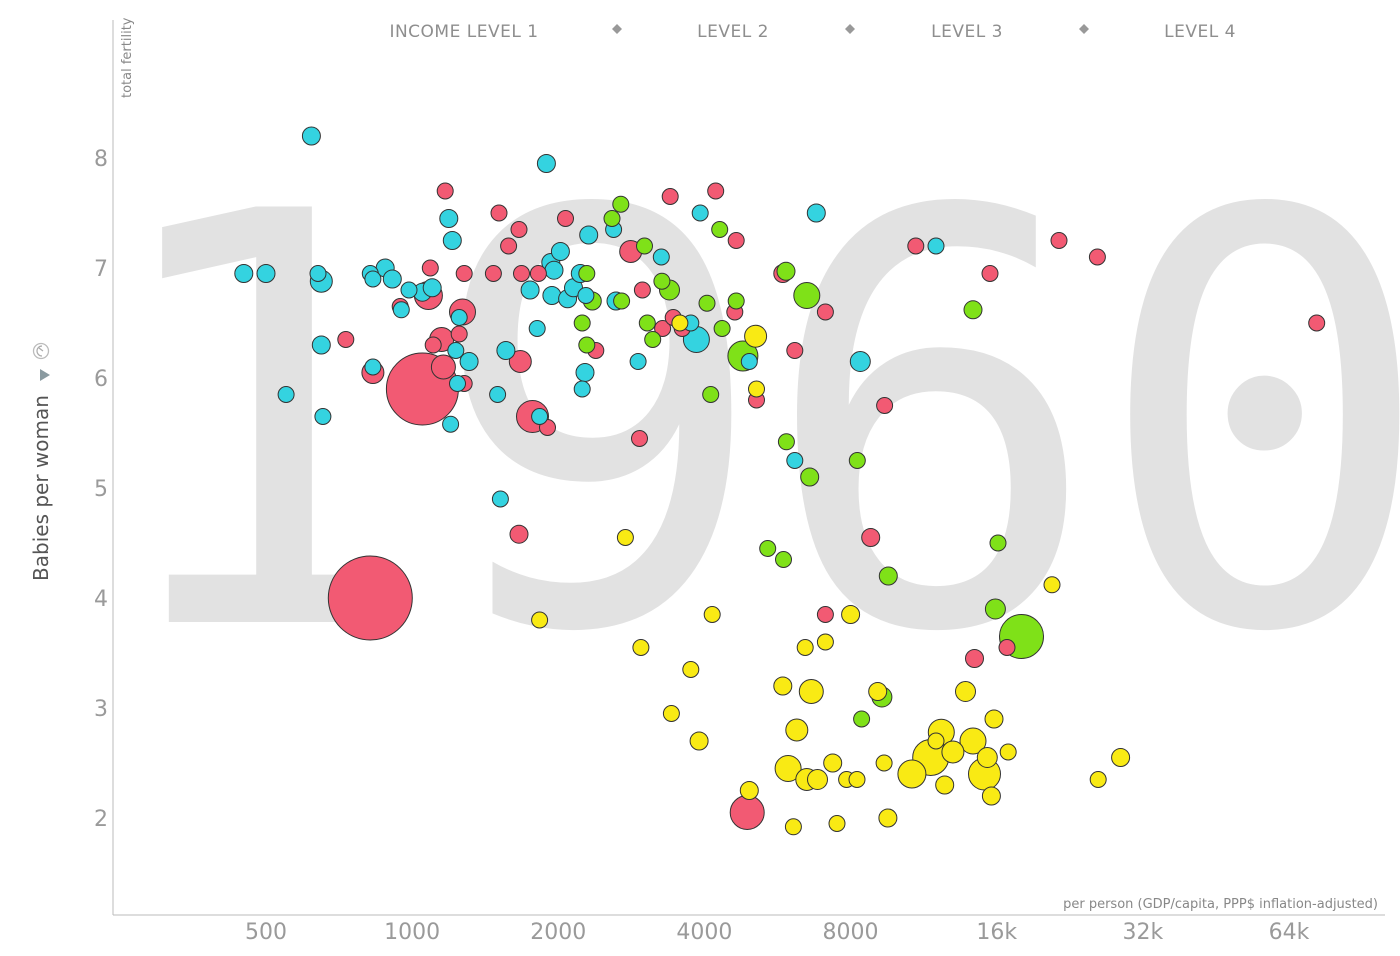 Image resolution: width=1400 pixels, height=956 pixels. I want to click on legend-item: LEVEL 3, so click(967, 32).